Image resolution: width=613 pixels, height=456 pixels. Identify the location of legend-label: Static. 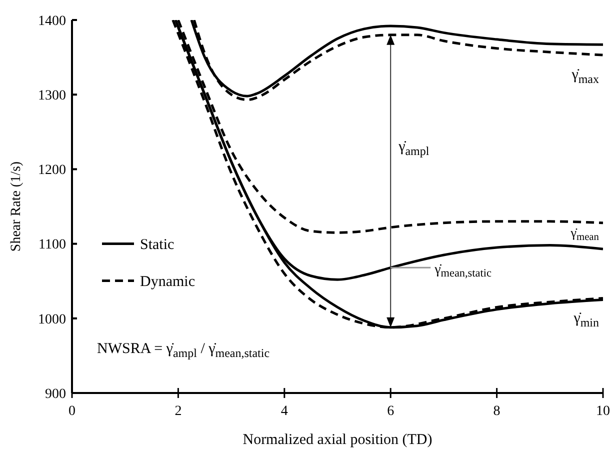
(157, 245).